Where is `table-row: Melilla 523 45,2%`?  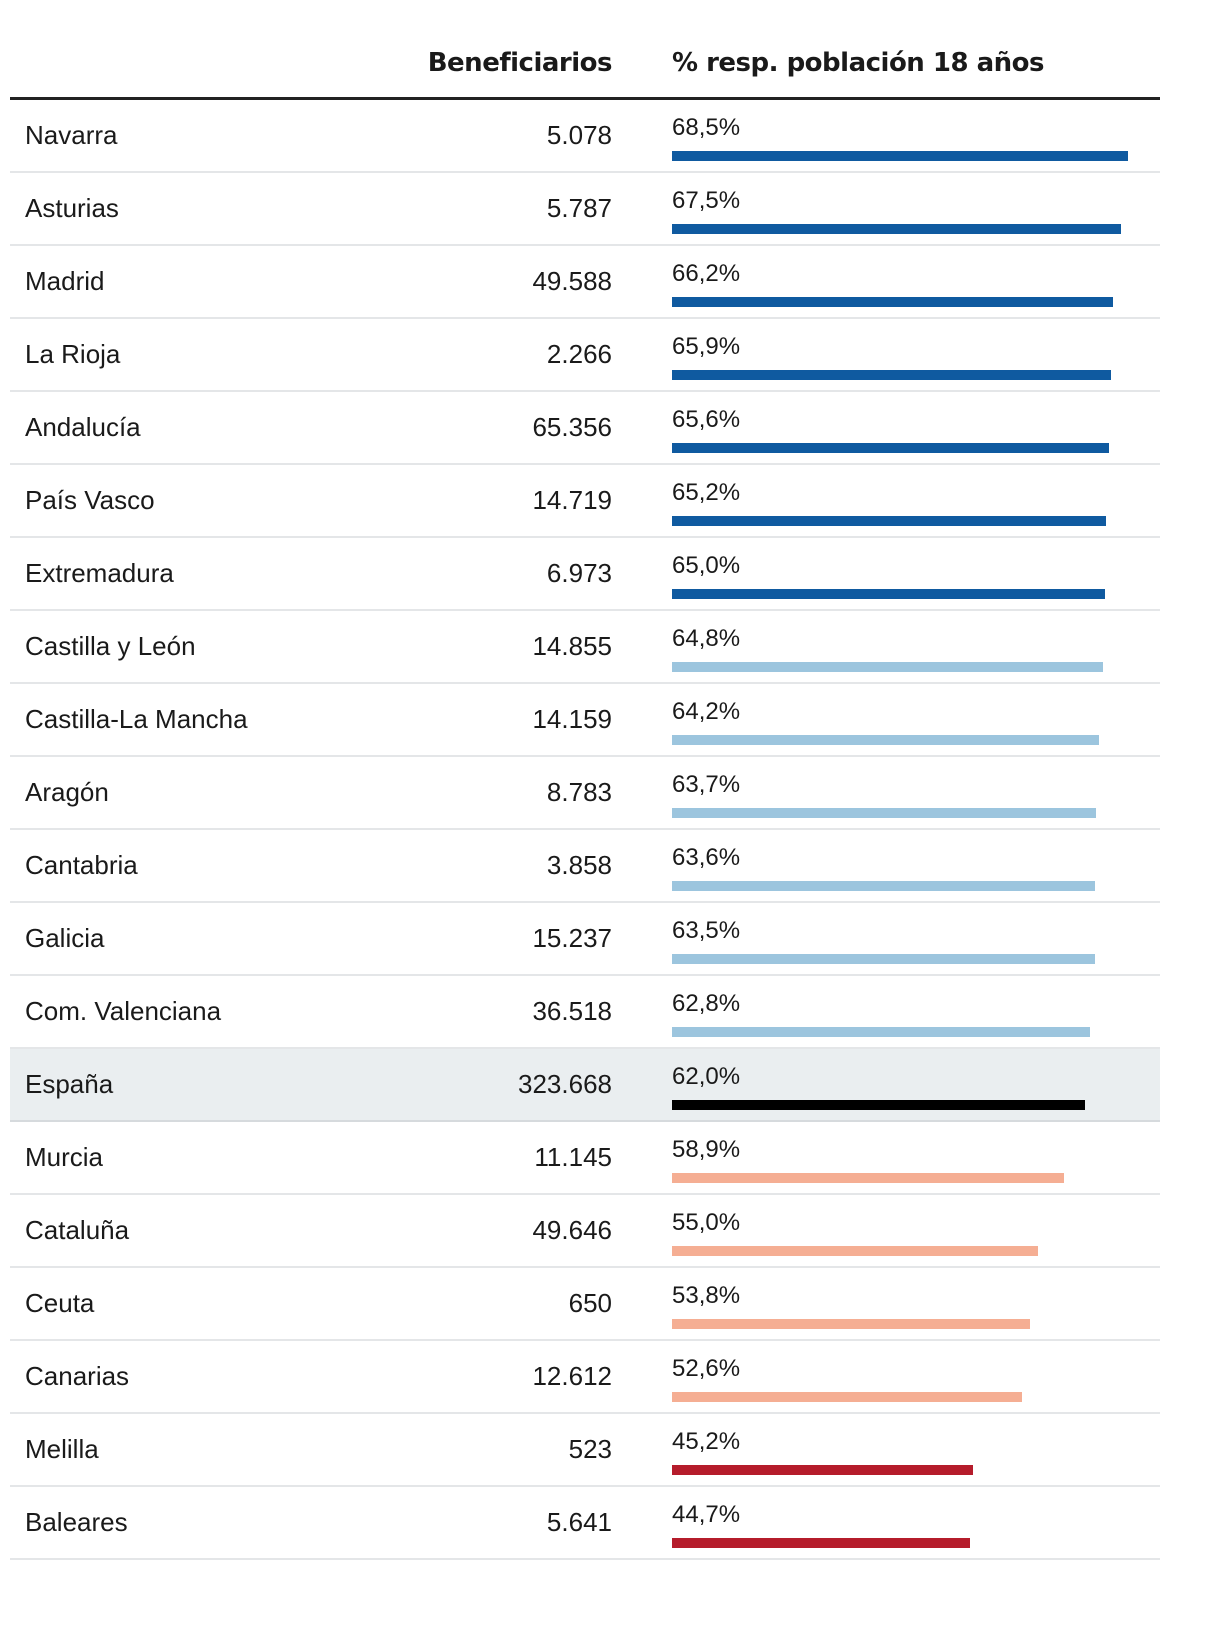
table-row: Melilla 523 45,2% is located at coordinates (585, 1450).